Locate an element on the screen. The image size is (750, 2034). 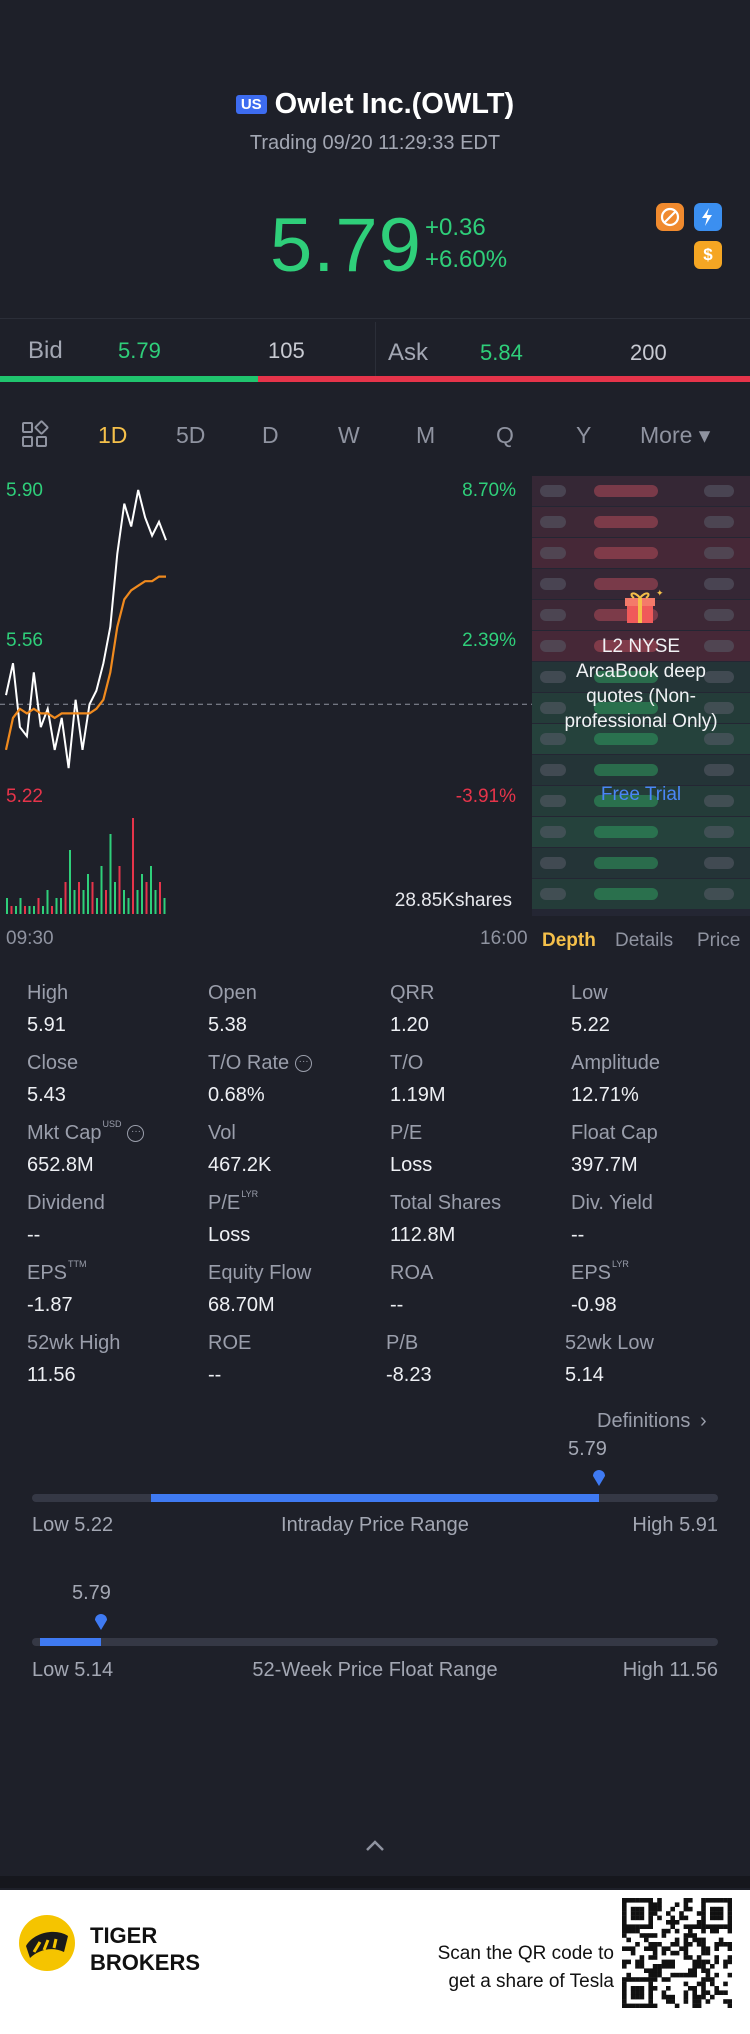
tab-price: Price is located at coordinates (719, 940).